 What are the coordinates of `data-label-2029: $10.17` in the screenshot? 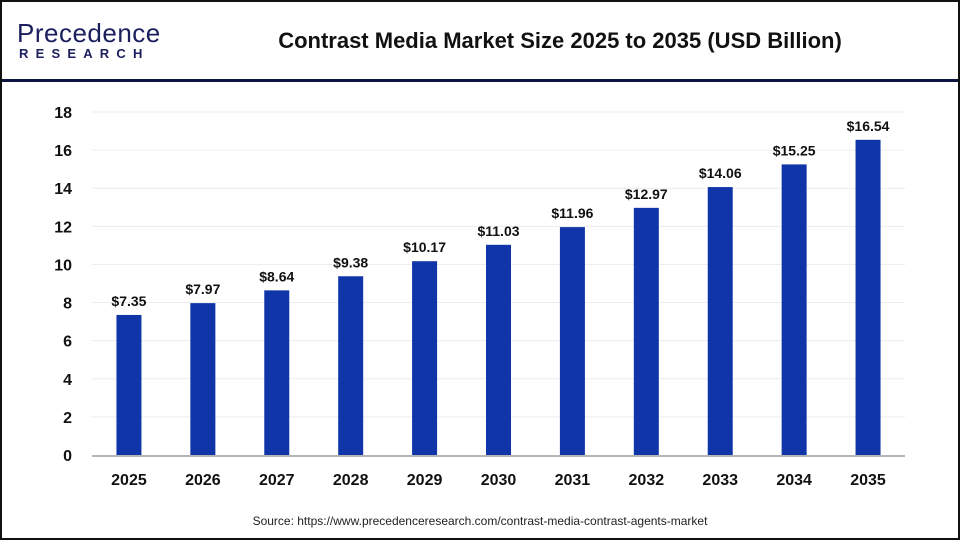 It's located at (424, 247).